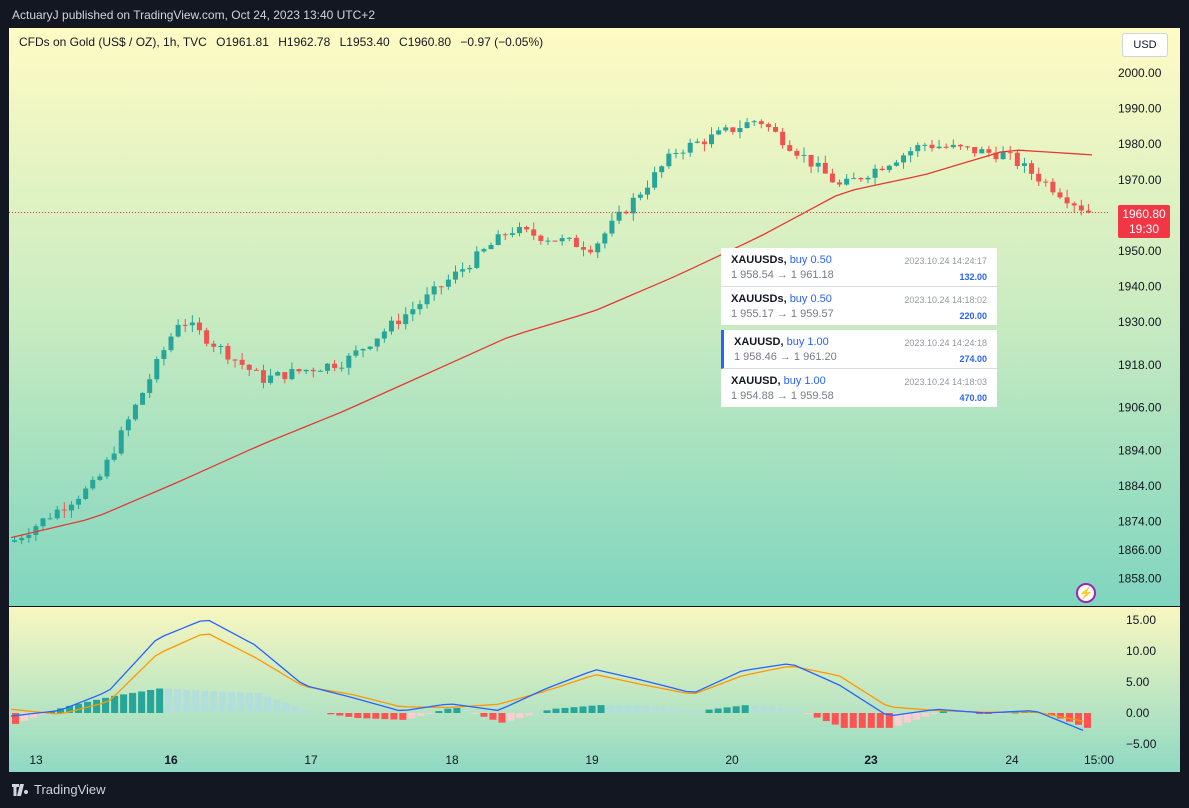 This screenshot has height=808, width=1189. What do you see at coordinates (1140, 522) in the screenshot?
I see `price-tick-label: 1874.00` at bounding box center [1140, 522].